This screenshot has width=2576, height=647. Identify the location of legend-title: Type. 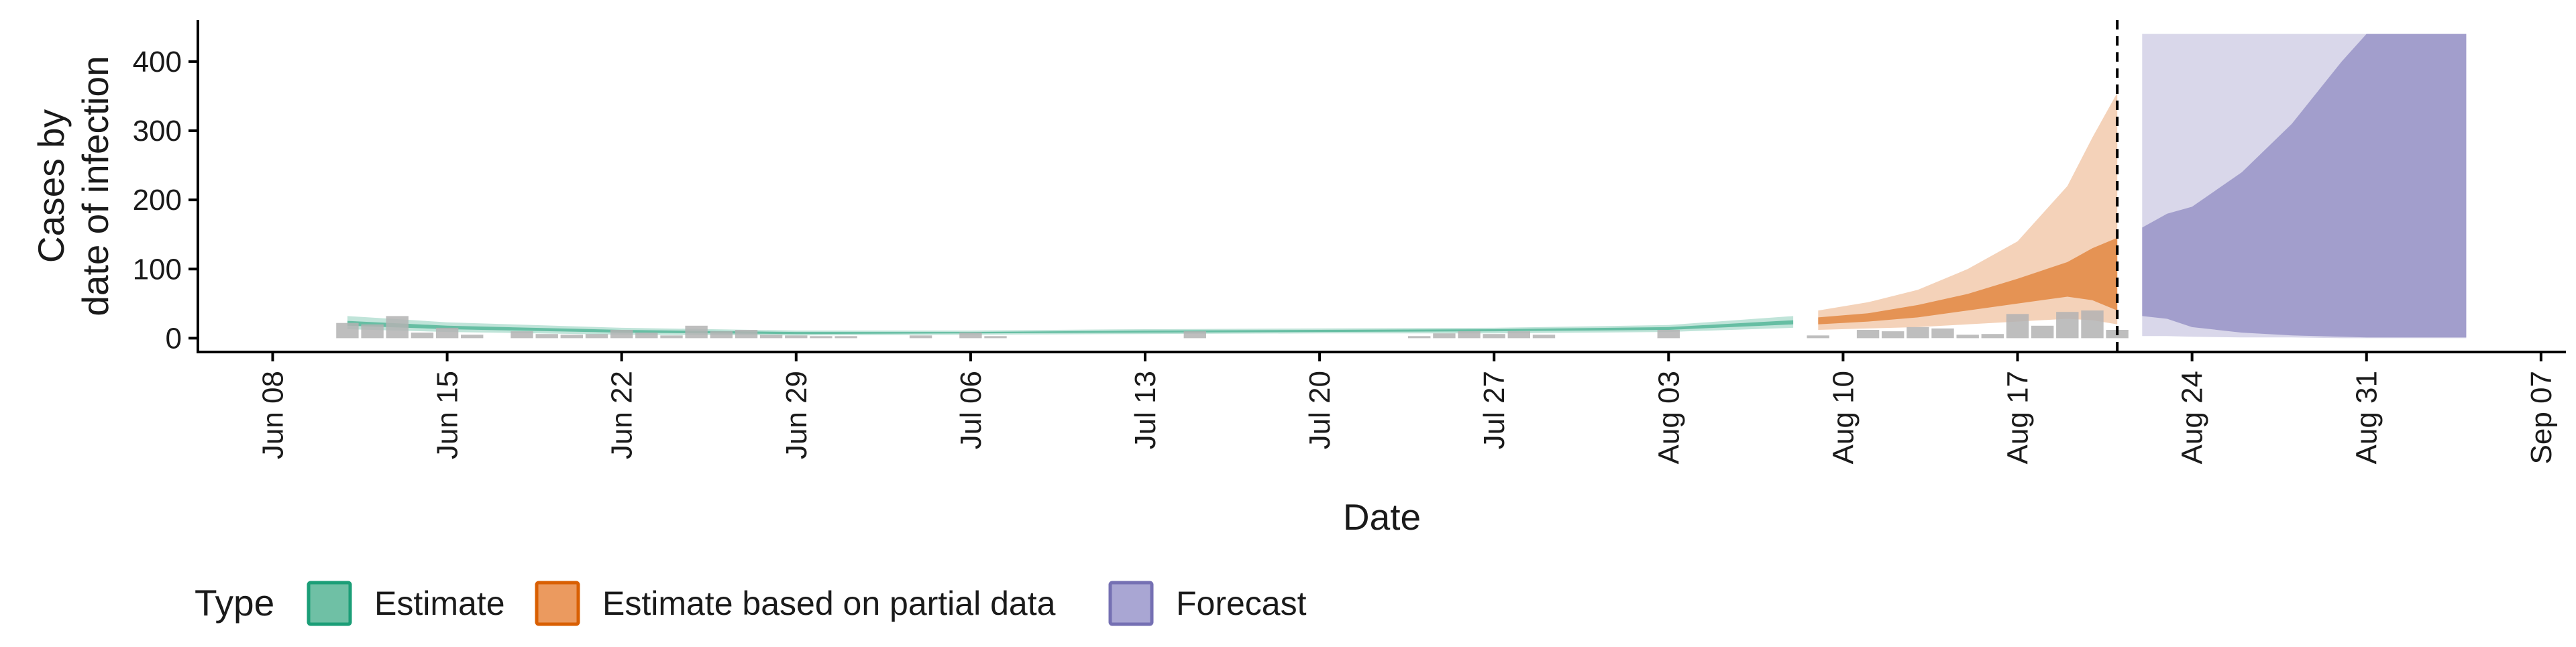
(234, 603).